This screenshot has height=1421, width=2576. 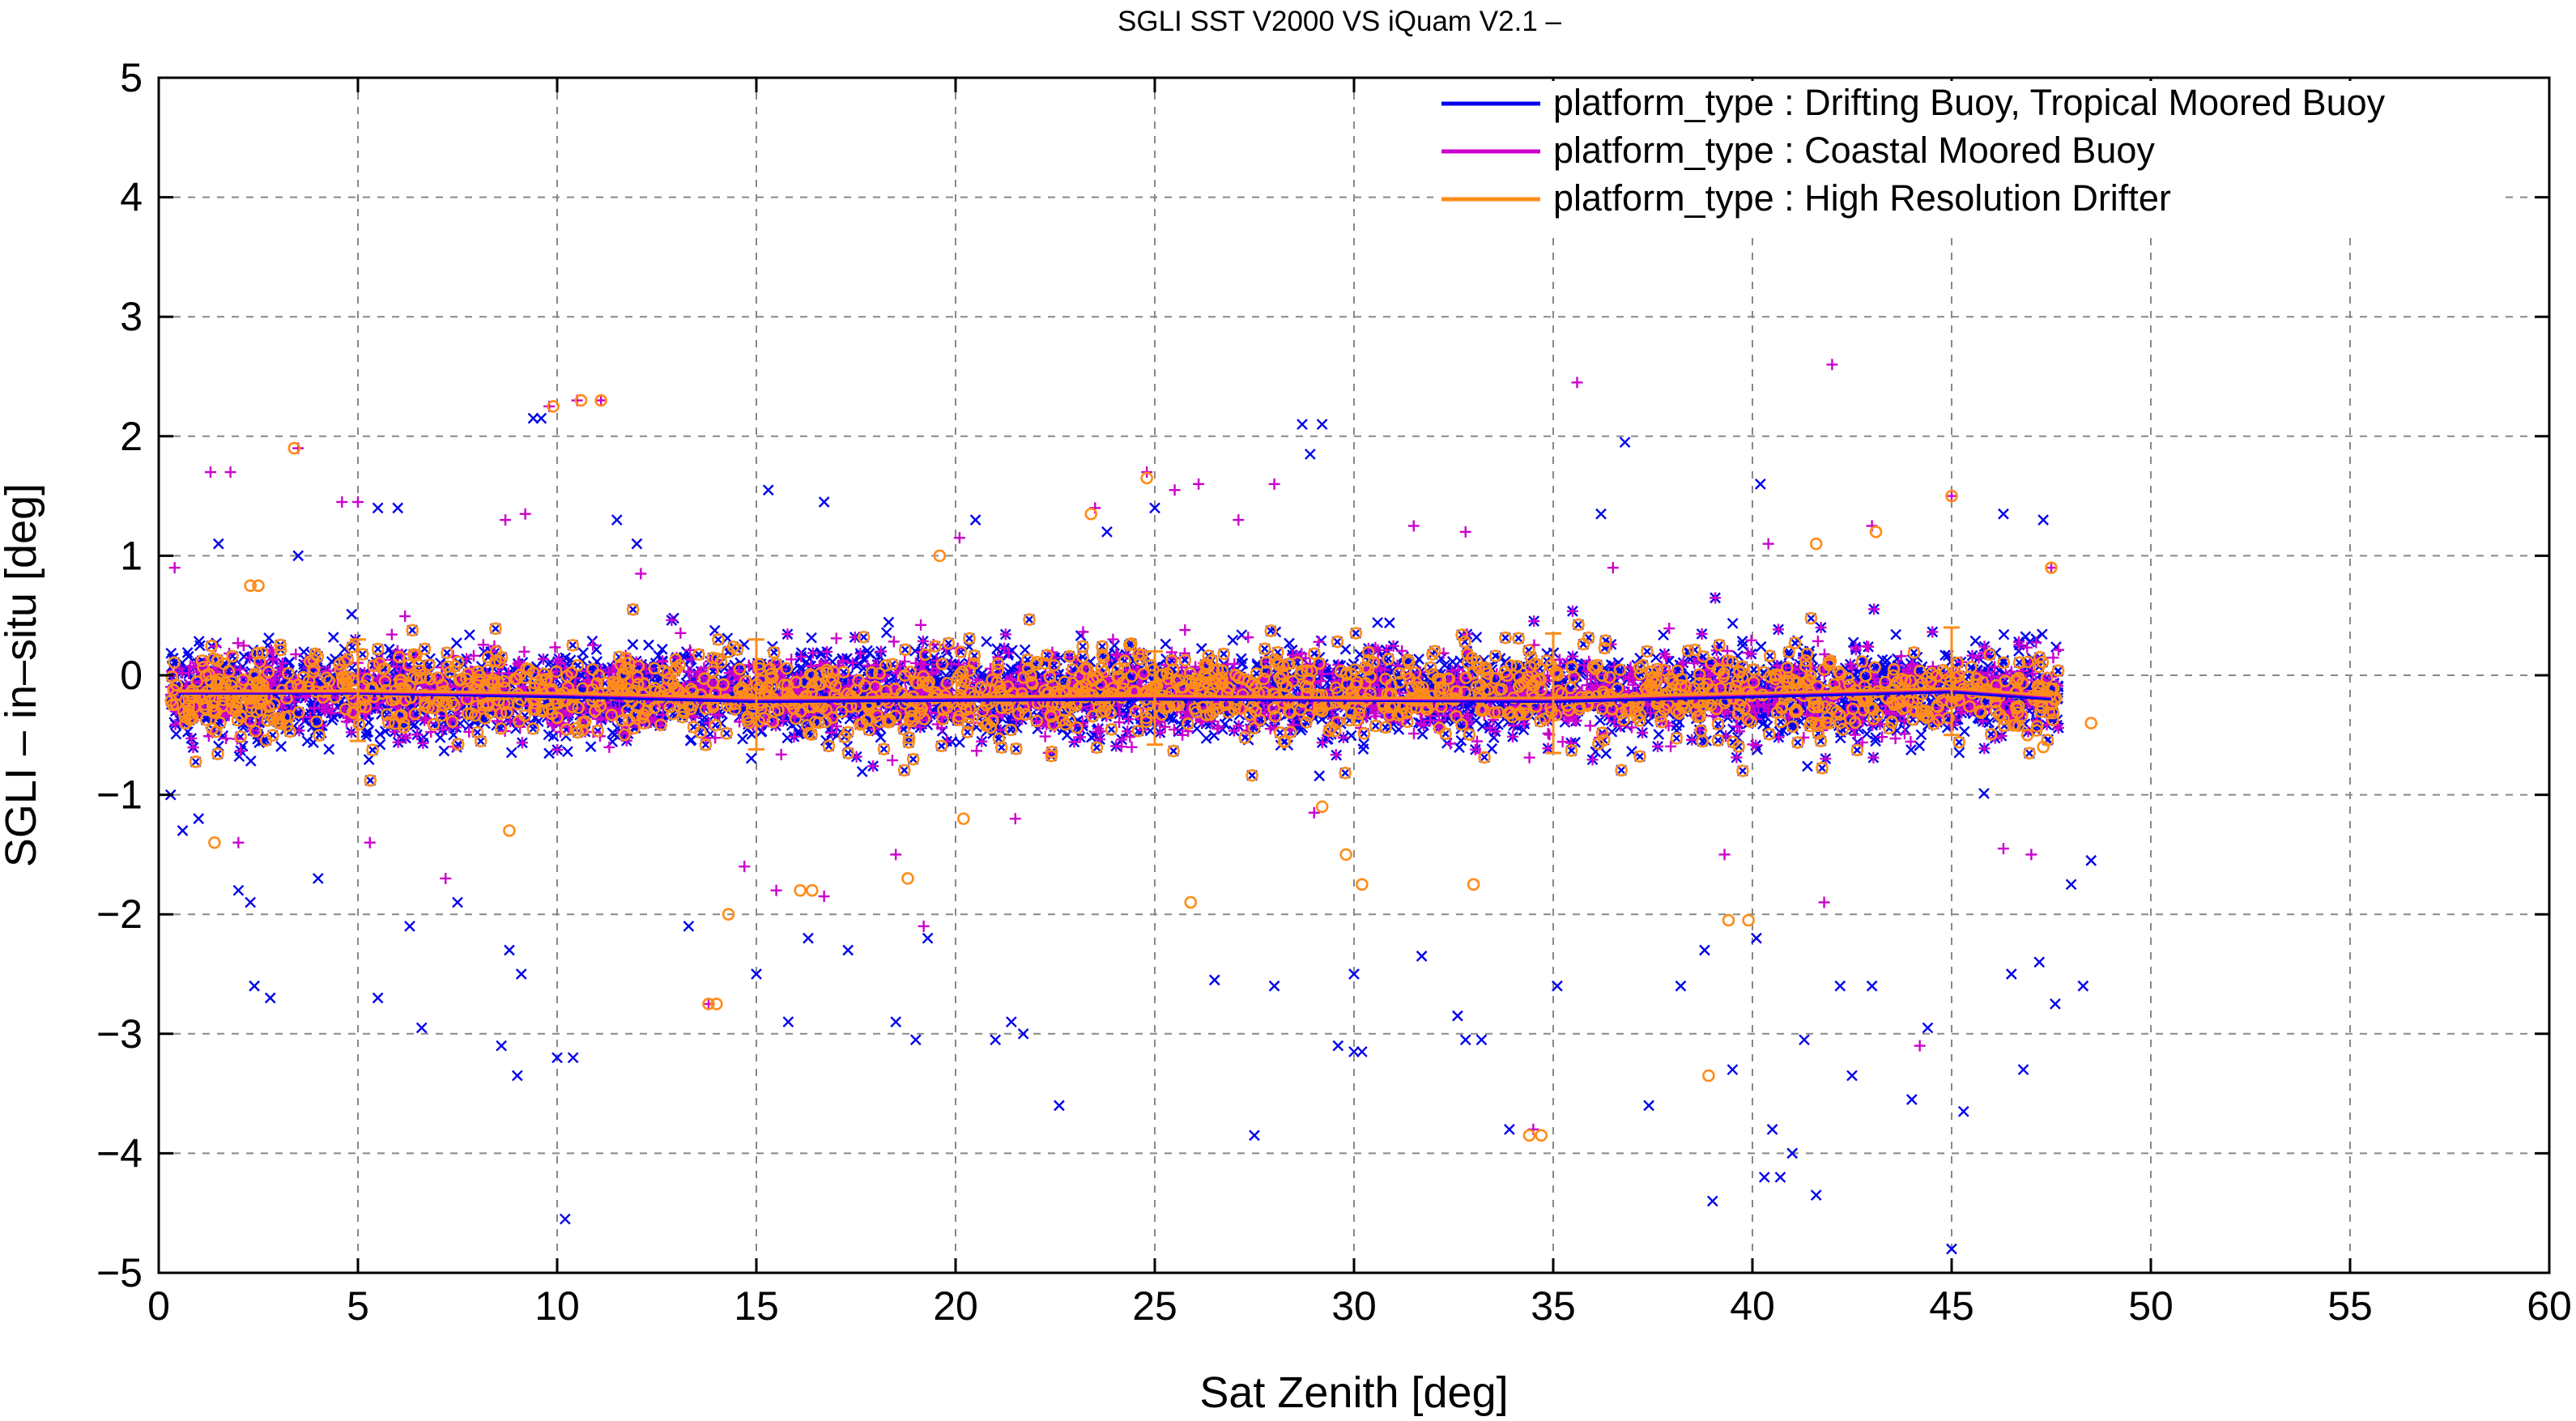 What do you see at coordinates (1340, 21) in the screenshot?
I see `chart-title: SGLI SST V2000 VS iQuam V2.1 –` at bounding box center [1340, 21].